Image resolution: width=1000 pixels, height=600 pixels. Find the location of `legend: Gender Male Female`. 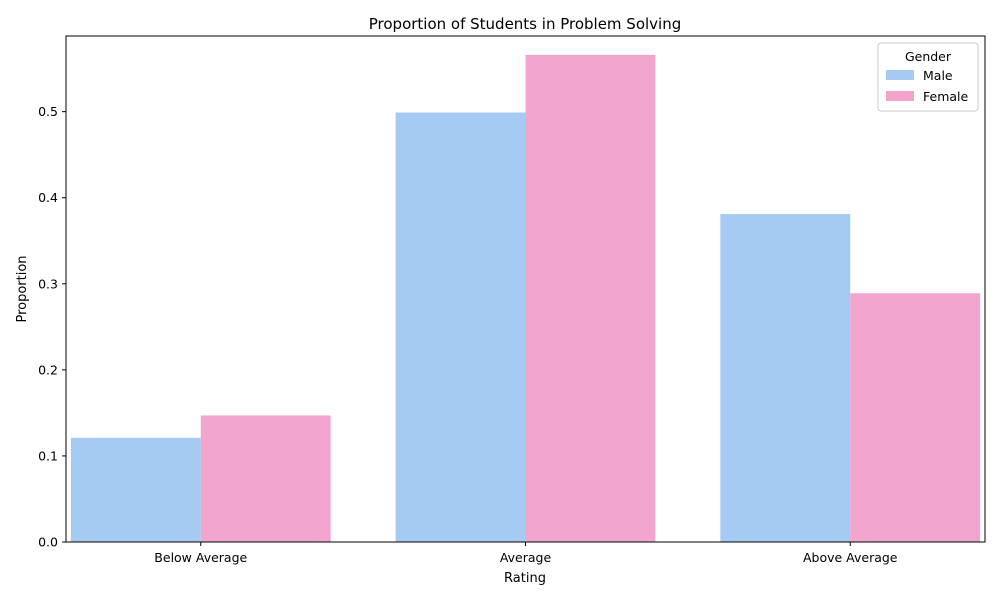

legend: Gender Male Female is located at coordinates (928, 77).